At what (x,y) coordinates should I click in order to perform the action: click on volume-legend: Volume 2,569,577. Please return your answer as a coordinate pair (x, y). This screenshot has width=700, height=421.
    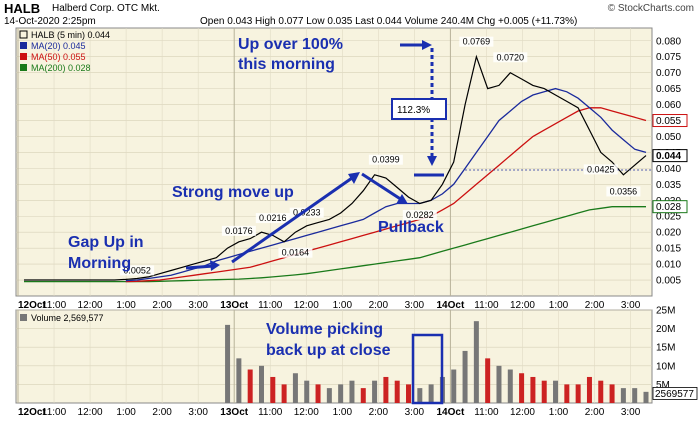
    Looking at the image, I should click on (67, 318).